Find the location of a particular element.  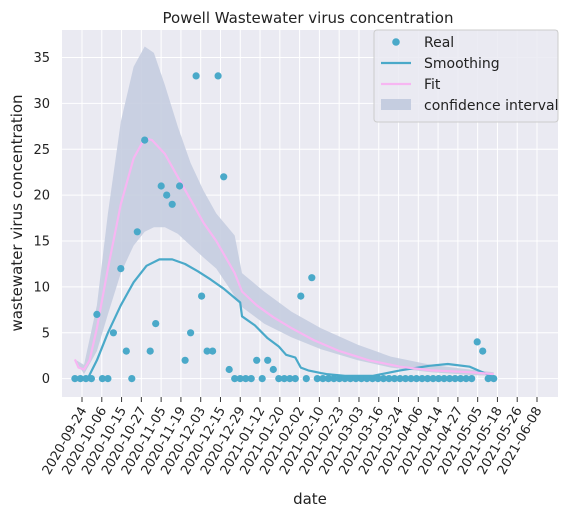

y-tick-label: 20 is located at coordinates (41, 196).